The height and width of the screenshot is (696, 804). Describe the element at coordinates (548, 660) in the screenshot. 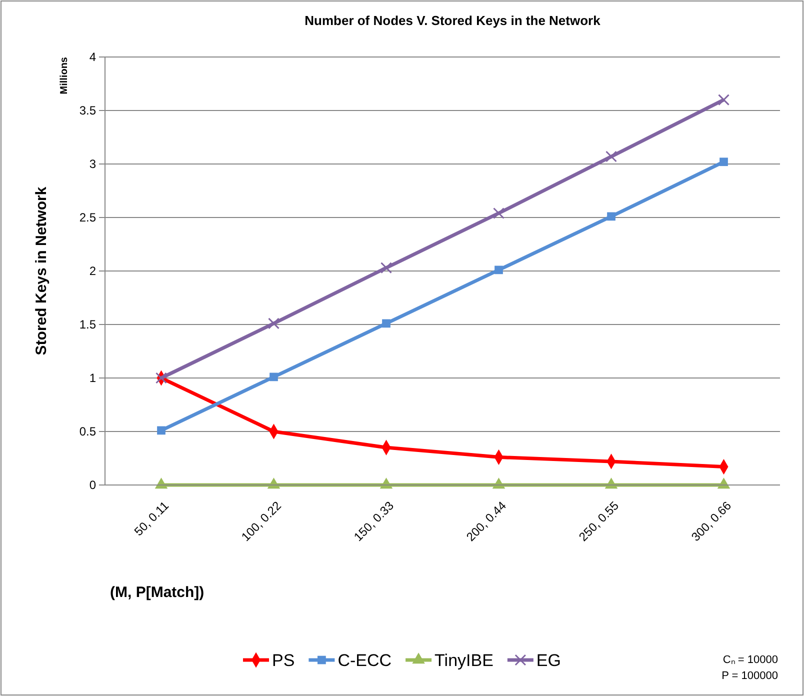

I see `legend-label: EG` at that location.